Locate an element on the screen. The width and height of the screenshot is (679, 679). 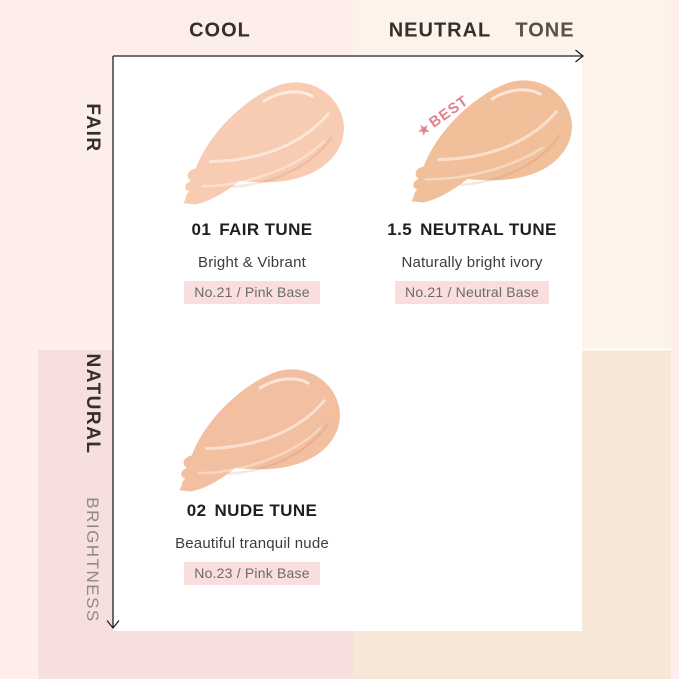
product-number: 1.5 is located at coordinates (400, 229).